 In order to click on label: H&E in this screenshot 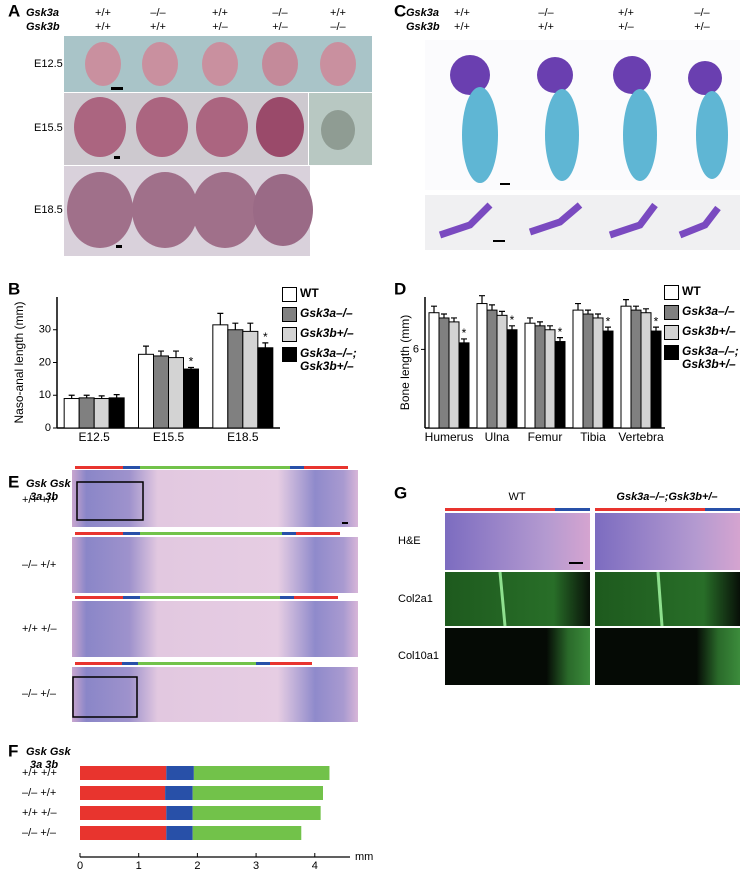, I will do `click(409, 541)`.